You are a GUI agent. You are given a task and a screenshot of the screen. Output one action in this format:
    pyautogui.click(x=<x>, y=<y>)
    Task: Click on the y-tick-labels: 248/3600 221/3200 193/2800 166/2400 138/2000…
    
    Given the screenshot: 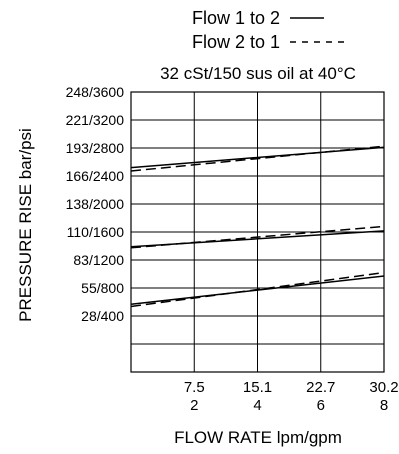 What is the action you would take?
    pyautogui.click(x=95, y=204)
    